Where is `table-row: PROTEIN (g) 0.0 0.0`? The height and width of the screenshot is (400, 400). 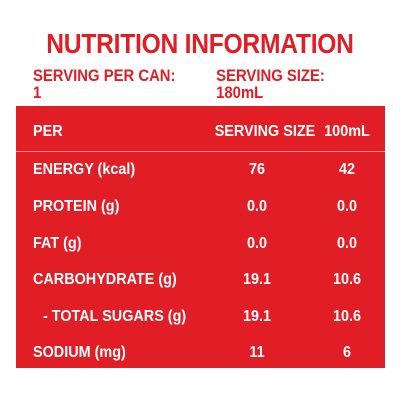 table-row: PROTEIN (g) 0.0 0.0 is located at coordinates (200, 206).